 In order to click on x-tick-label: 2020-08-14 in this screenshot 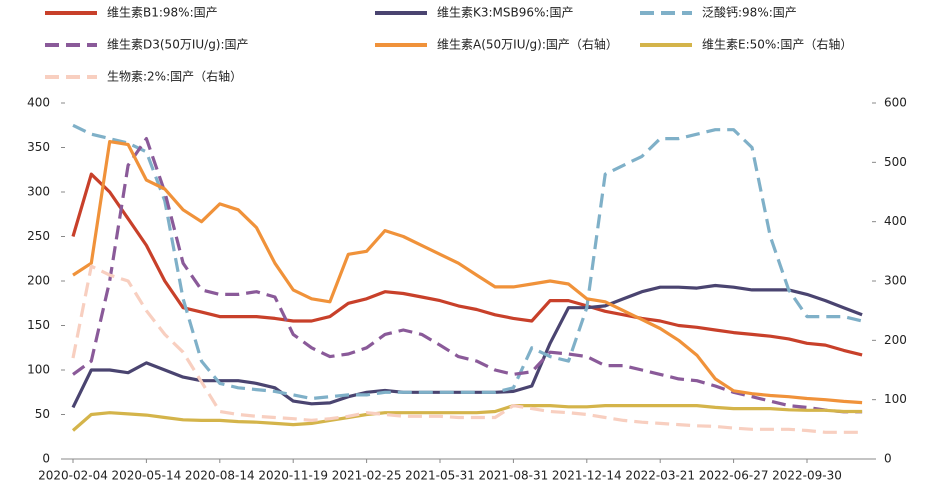, I will do `click(220, 476)`.